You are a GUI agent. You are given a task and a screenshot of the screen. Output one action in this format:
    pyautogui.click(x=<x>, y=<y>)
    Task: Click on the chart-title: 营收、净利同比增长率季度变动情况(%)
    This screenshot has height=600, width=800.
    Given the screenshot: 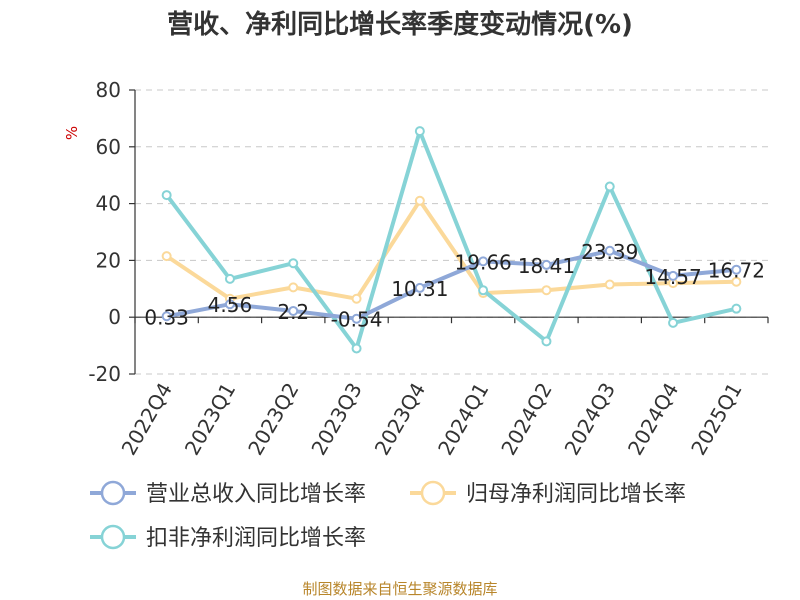 What is the action you would take?
    pyautogui.click(x=400, y=24)
    